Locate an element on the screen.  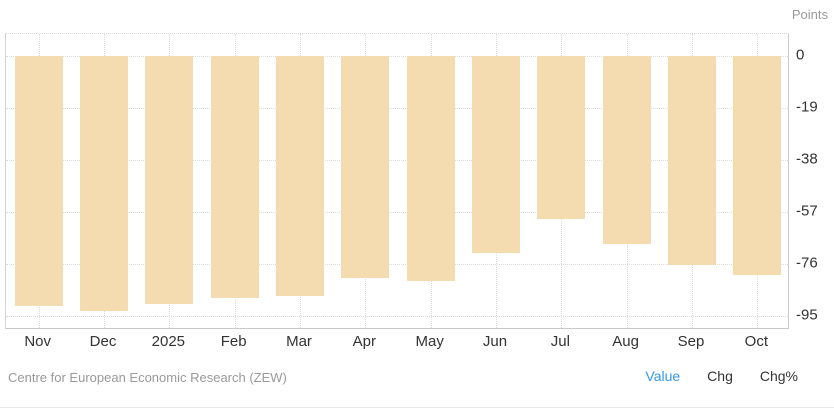
x-axis-tick-label: Dec is located at coordinates (103, 341).